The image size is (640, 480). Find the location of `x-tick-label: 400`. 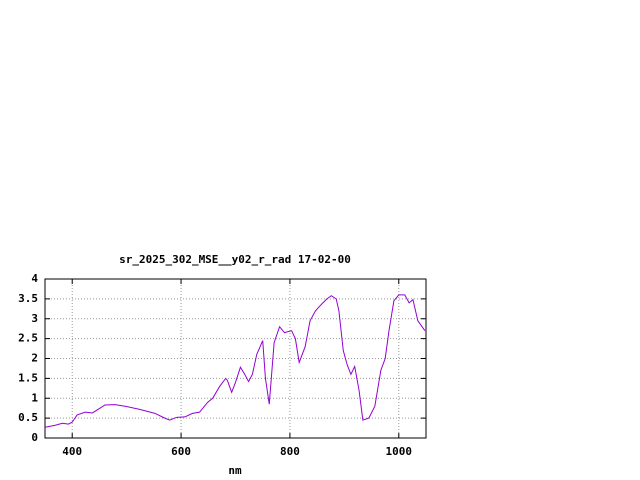

x-tick-label: 400 is located at coordinates (72, 451).